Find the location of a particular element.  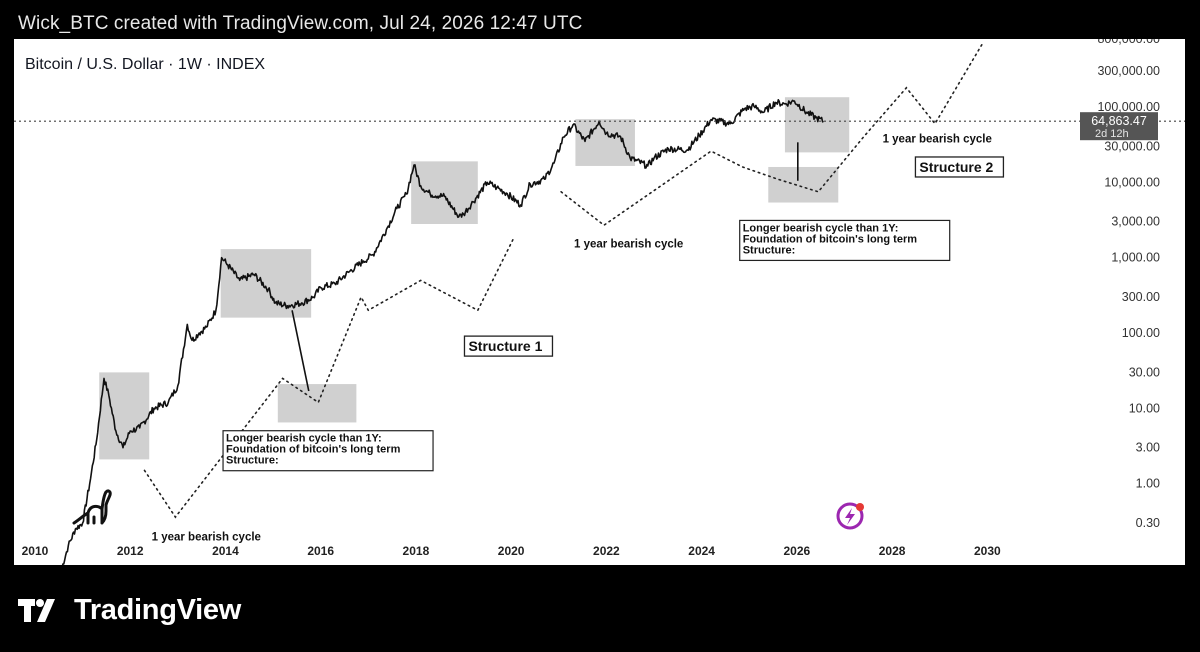

alert-ring is located at coordinates (850, 516).